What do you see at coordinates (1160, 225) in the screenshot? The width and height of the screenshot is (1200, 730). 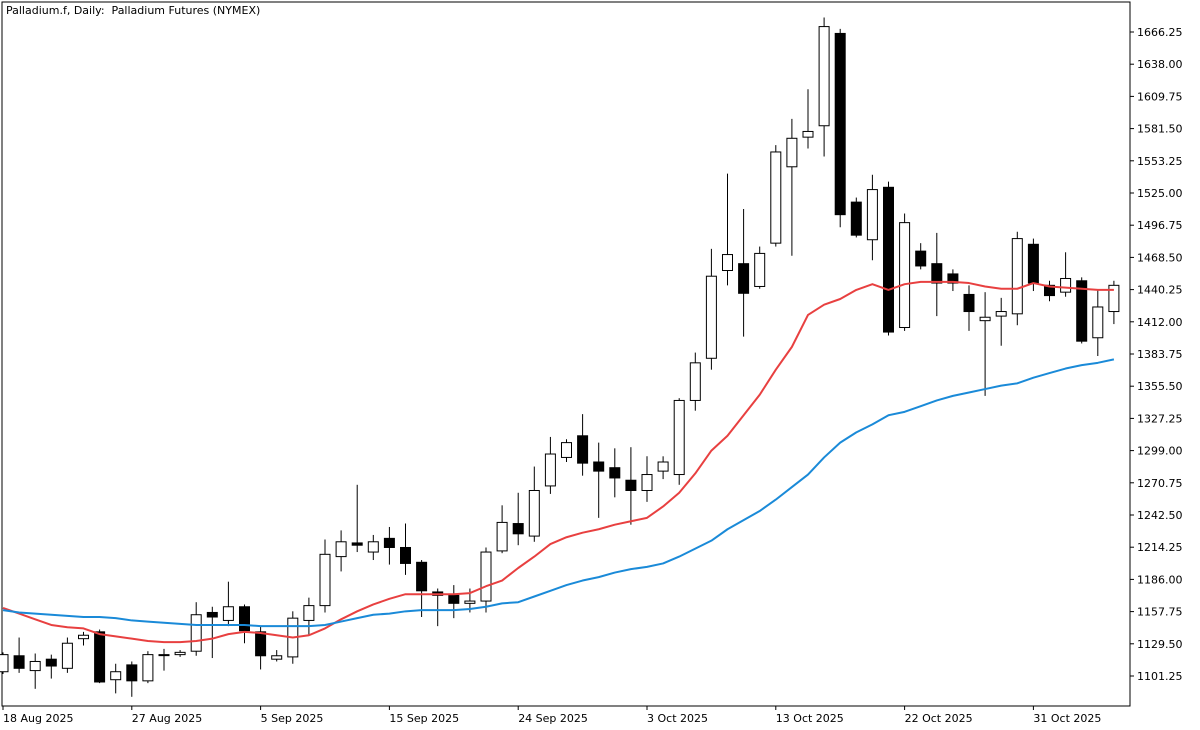 I see `price-tick-label: 1496.75` at bounding box center [1160, 225].